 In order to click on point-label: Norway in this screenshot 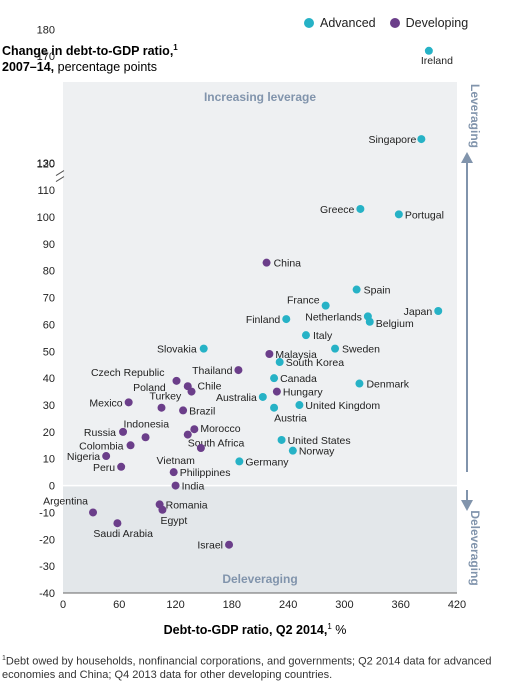, I will do `click(317, 452)`.